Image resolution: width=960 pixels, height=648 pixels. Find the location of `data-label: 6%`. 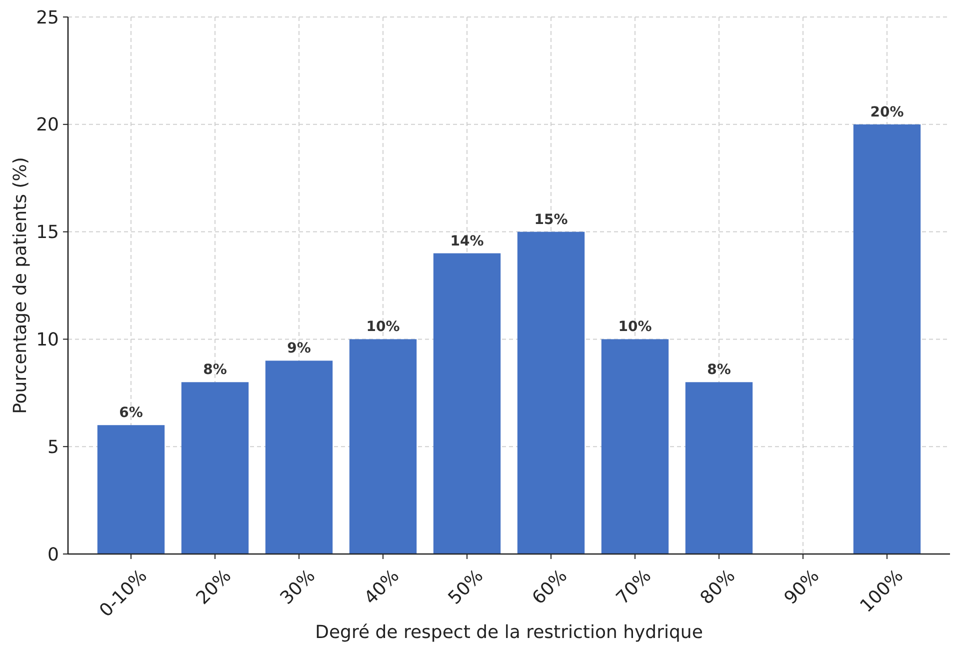

data-label: 6% is located at coordinates (131, 413).